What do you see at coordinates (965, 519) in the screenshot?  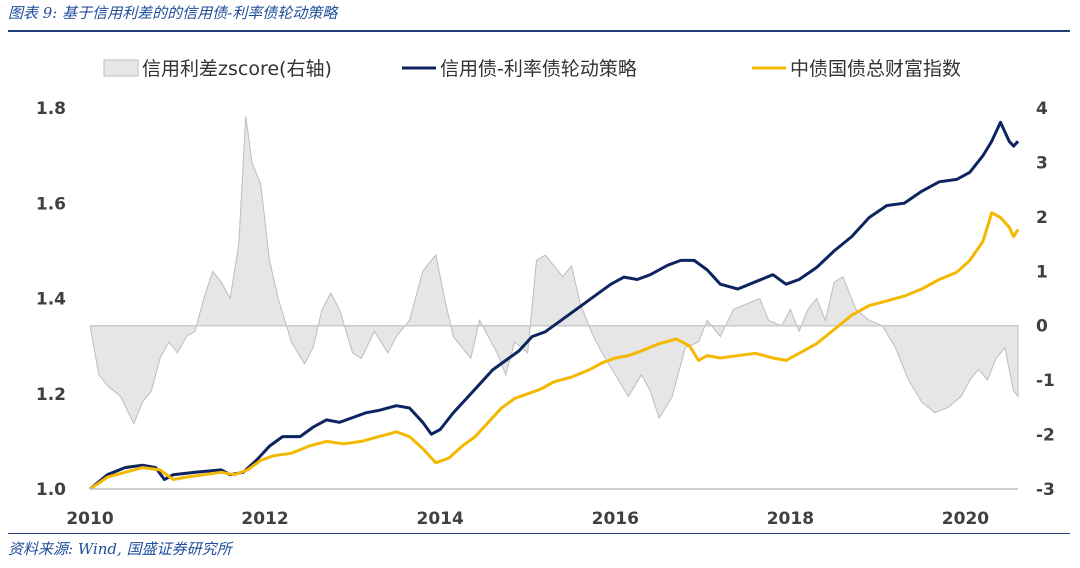 I see `x-tick-label: 2020` at bounding box center [965, 519].